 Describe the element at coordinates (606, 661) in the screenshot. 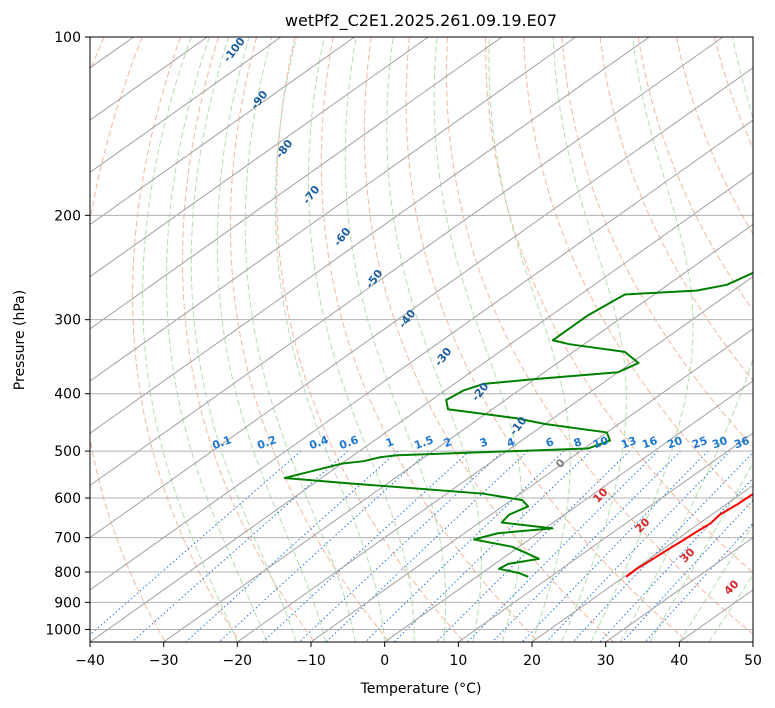

I see `x-tick-label: 30` at that location.